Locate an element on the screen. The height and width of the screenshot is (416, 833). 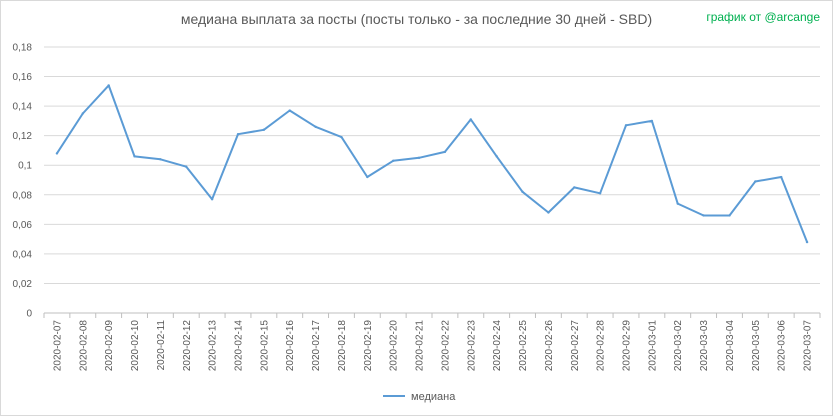
y-tick-label: 0,16 is located at coordinates (23, 77).